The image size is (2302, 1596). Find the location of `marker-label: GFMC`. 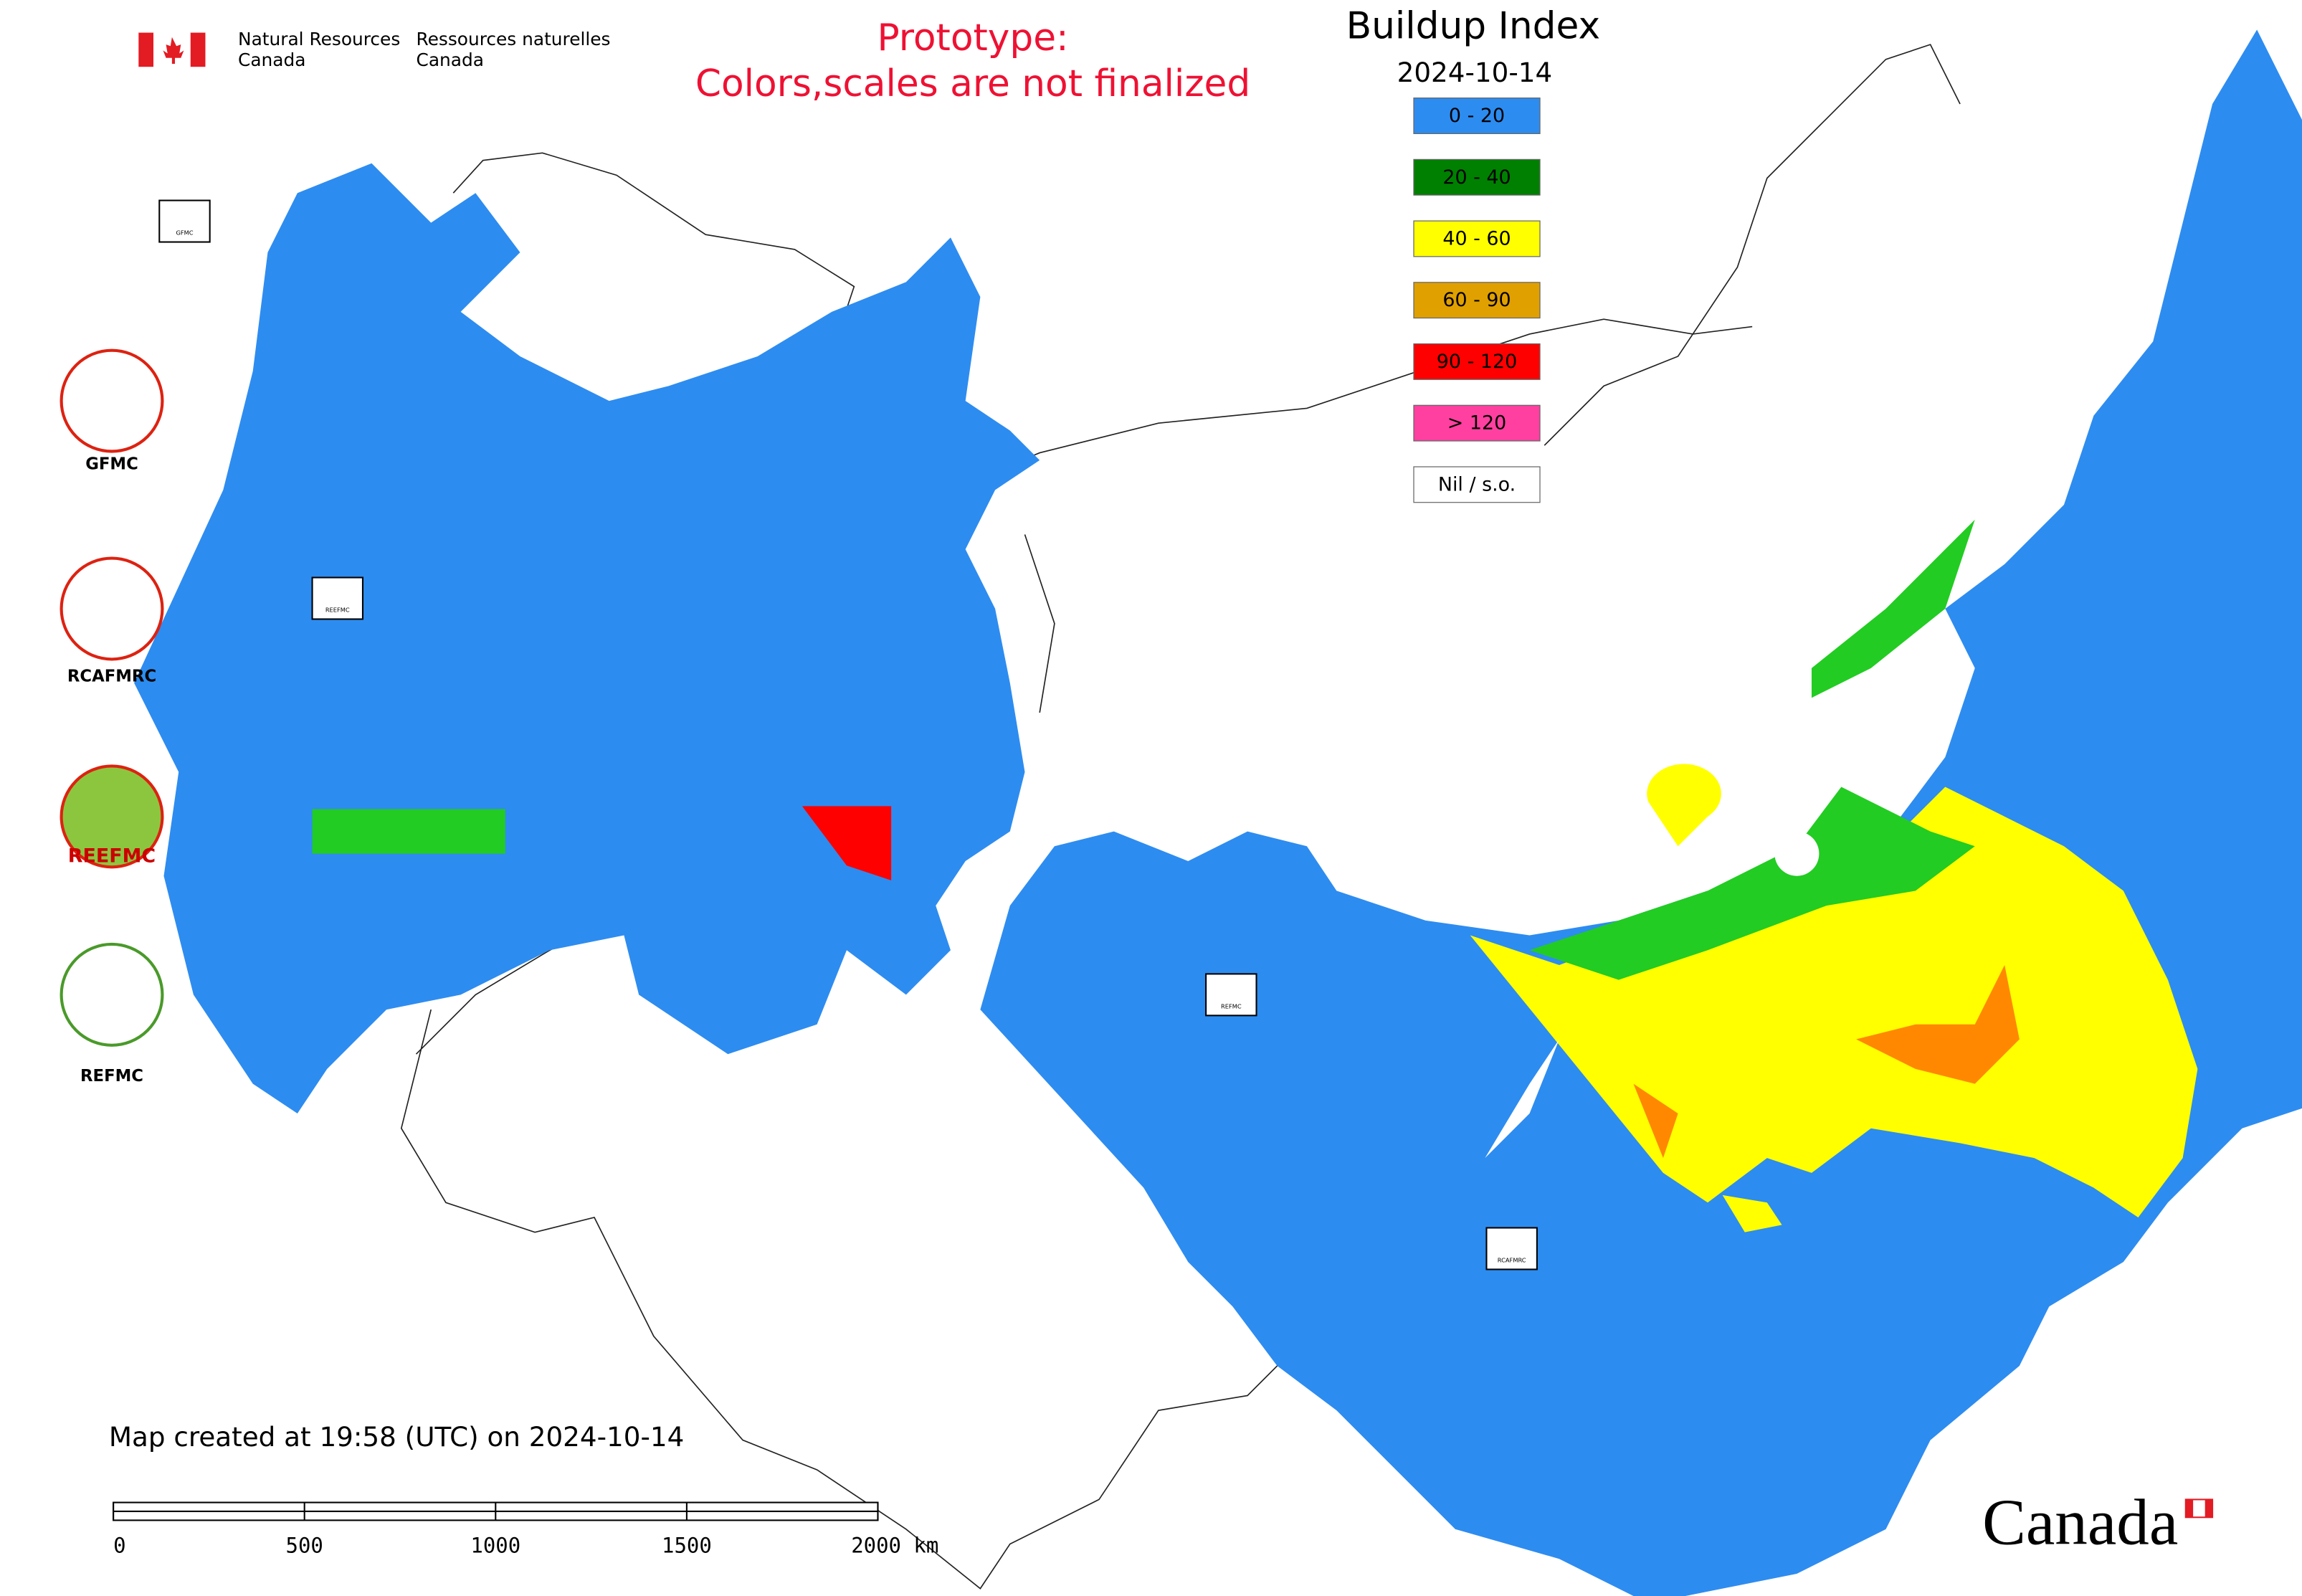

marker-label: GFMC is located at coordinates (184, 233).